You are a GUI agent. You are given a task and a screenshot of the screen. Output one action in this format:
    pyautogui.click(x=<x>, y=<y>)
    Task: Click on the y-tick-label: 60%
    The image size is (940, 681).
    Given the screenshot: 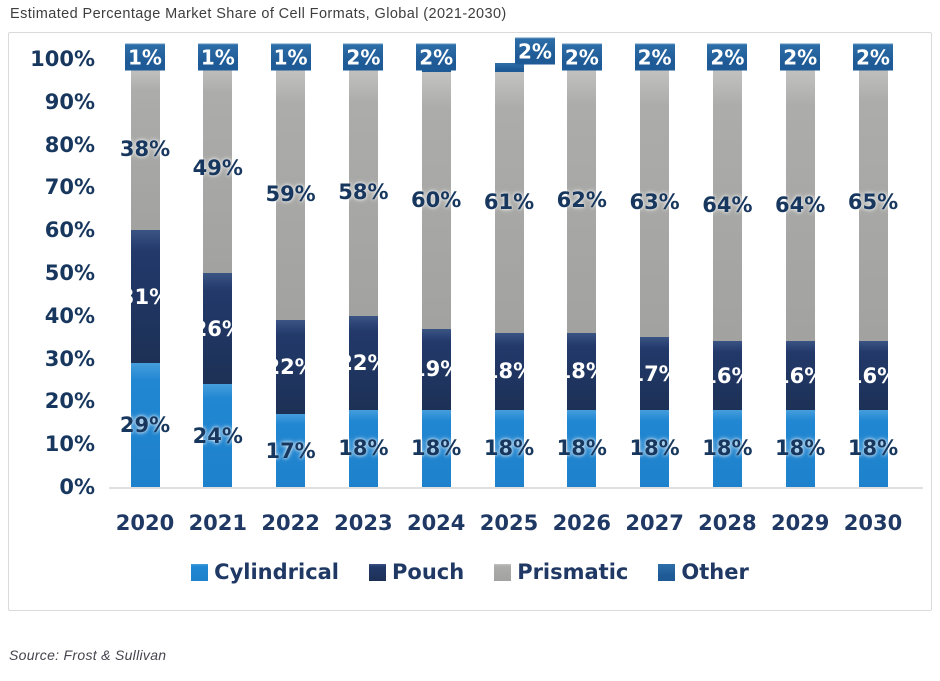 What is the action you would take?
    pyautogui.click(x=69, y=230)
    